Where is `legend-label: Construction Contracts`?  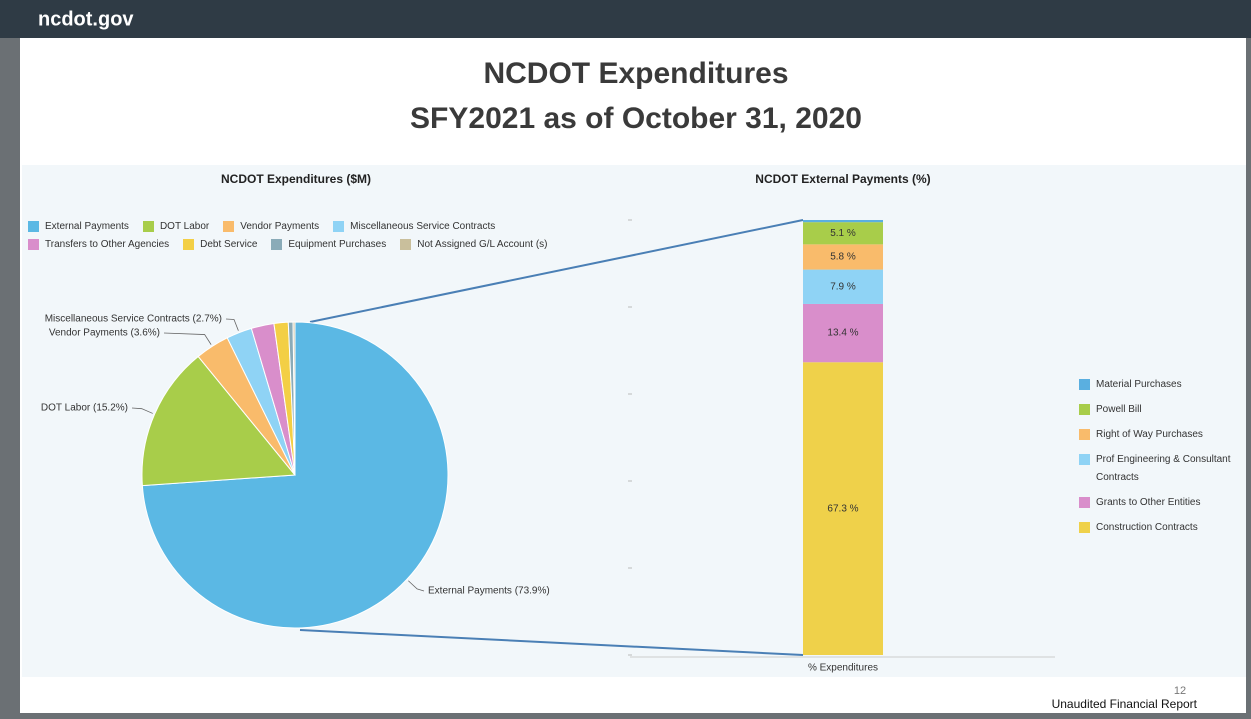 legend-label: Construction Contracts is located at coordinates (1147, 527).